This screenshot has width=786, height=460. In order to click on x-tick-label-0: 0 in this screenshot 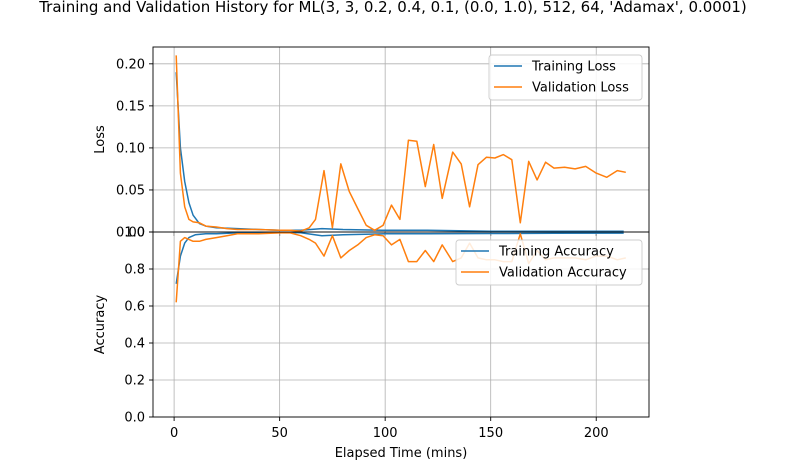, I will do `click(174, 433)`.